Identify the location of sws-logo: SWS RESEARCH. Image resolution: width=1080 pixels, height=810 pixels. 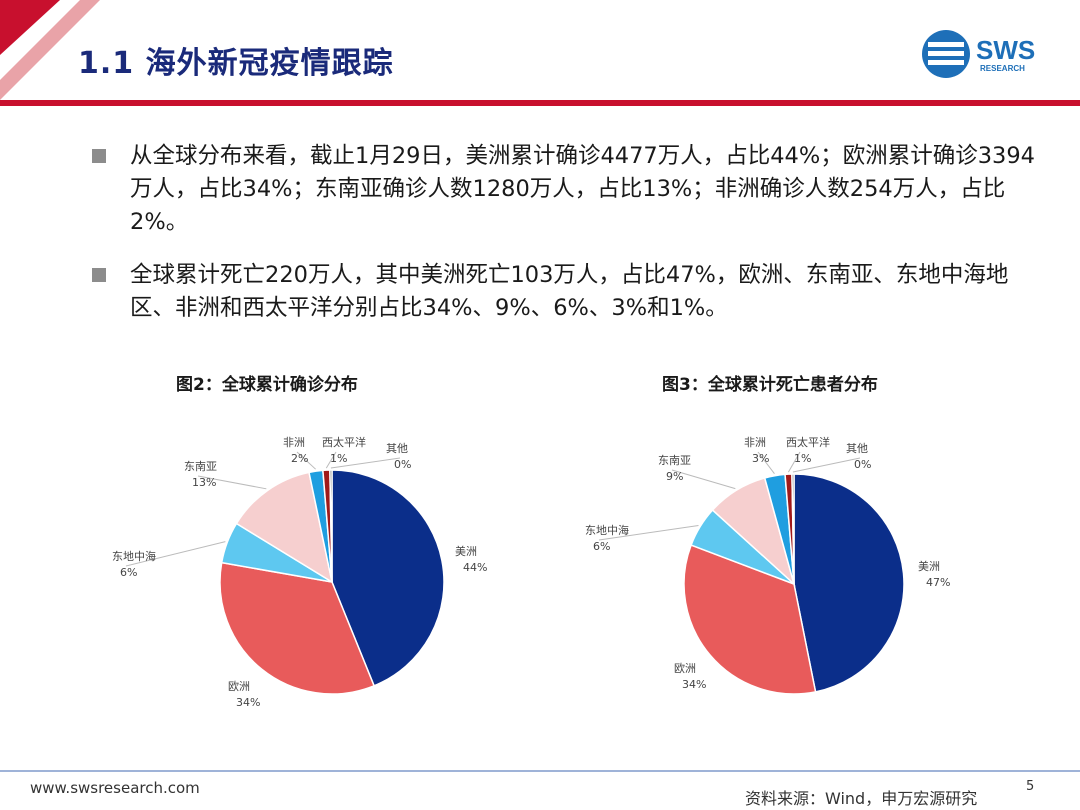
(978, 54).